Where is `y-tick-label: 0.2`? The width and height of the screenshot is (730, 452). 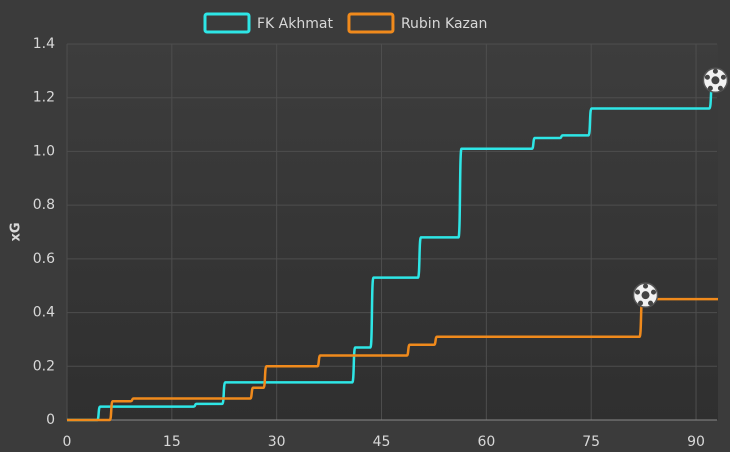
y-tick-label: 0.2 is located at coordinates (44, 366).